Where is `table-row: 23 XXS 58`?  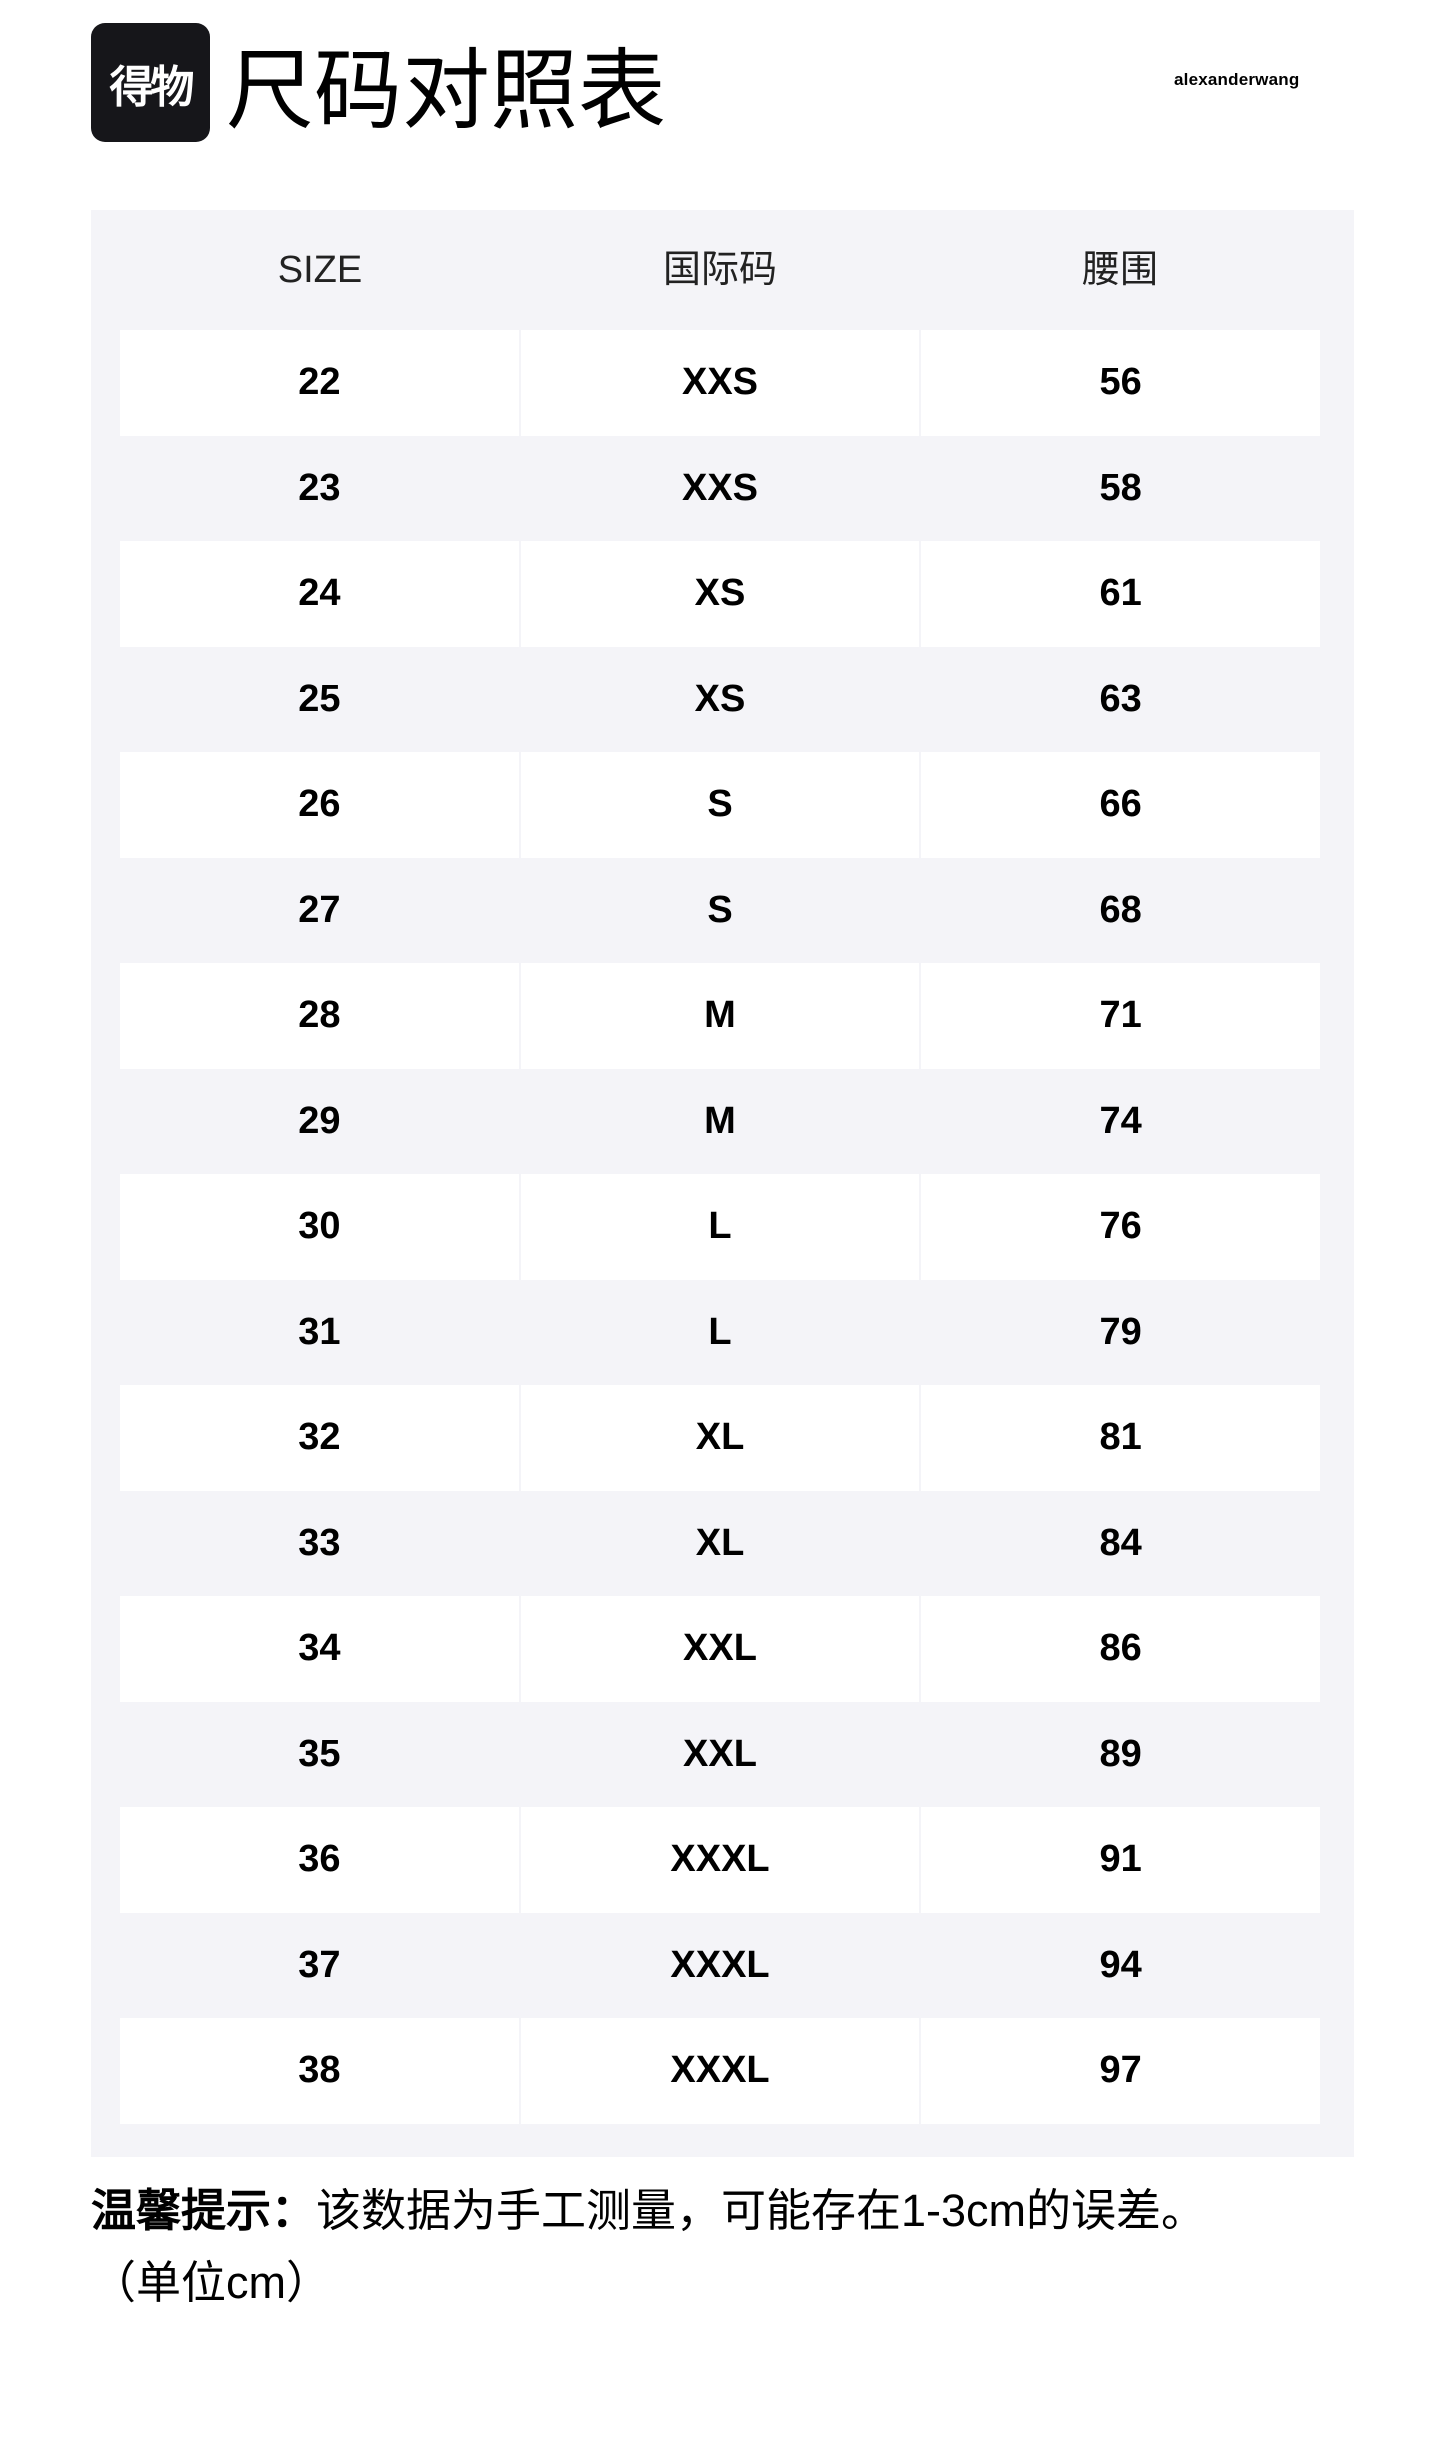 table-row: 23 XXS 58 is located at coordinates (720, 489).